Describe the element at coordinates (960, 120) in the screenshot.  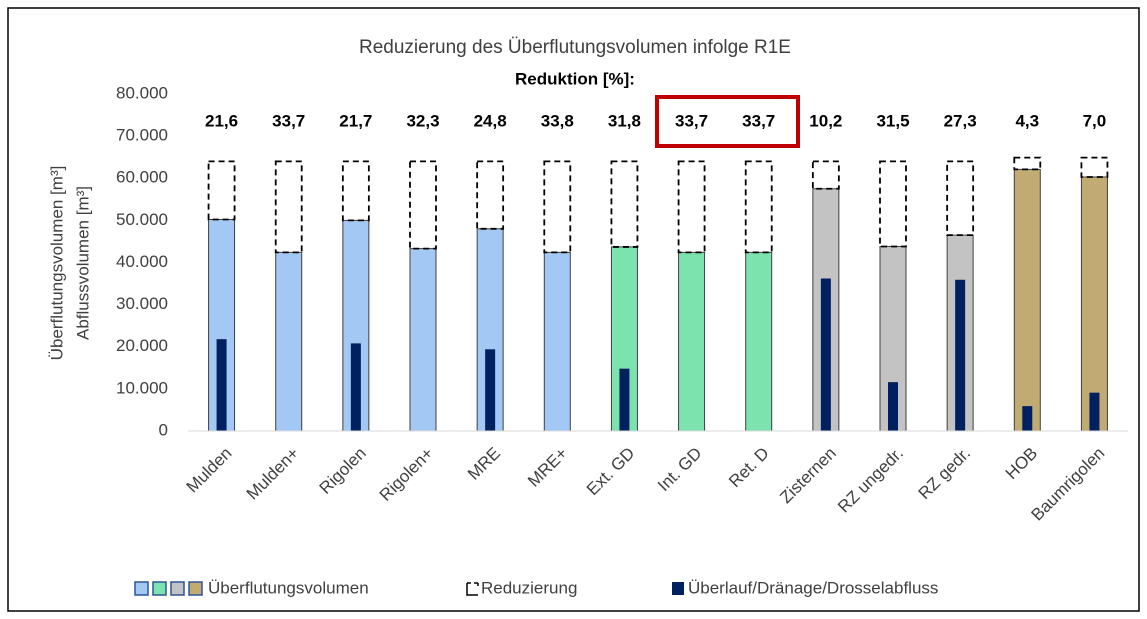
I see `reduction-label: 27,3` at that location.